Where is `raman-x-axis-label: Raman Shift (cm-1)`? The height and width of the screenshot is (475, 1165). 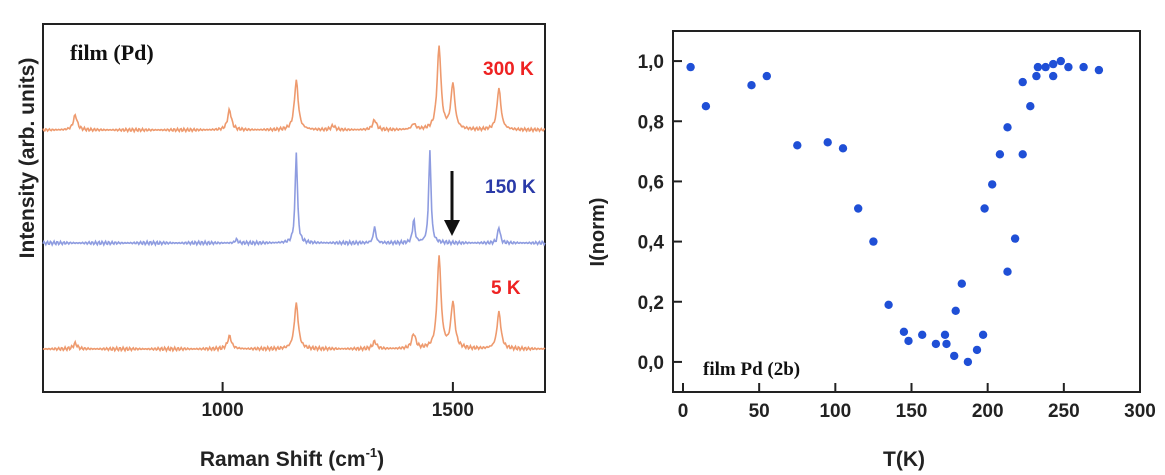 raman-x-axis-label: Raman Shift (cm-1) is located at coordinates (292, 458).